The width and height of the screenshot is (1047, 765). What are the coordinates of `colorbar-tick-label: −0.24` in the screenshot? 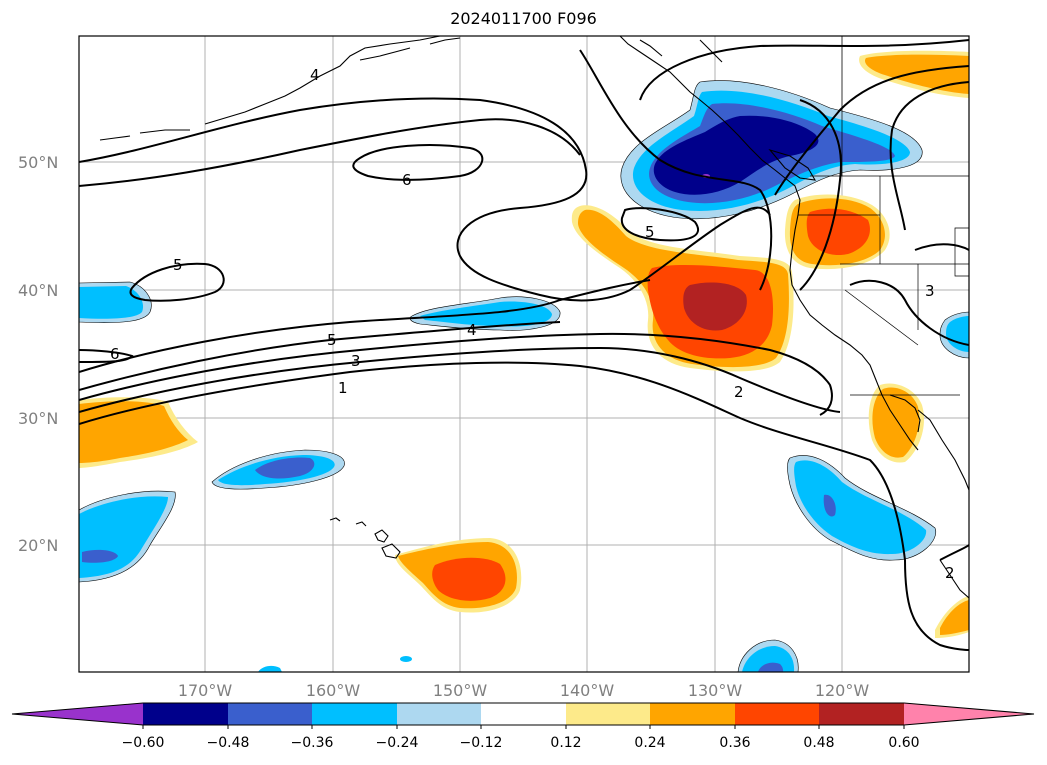 It's located at (397, 743).